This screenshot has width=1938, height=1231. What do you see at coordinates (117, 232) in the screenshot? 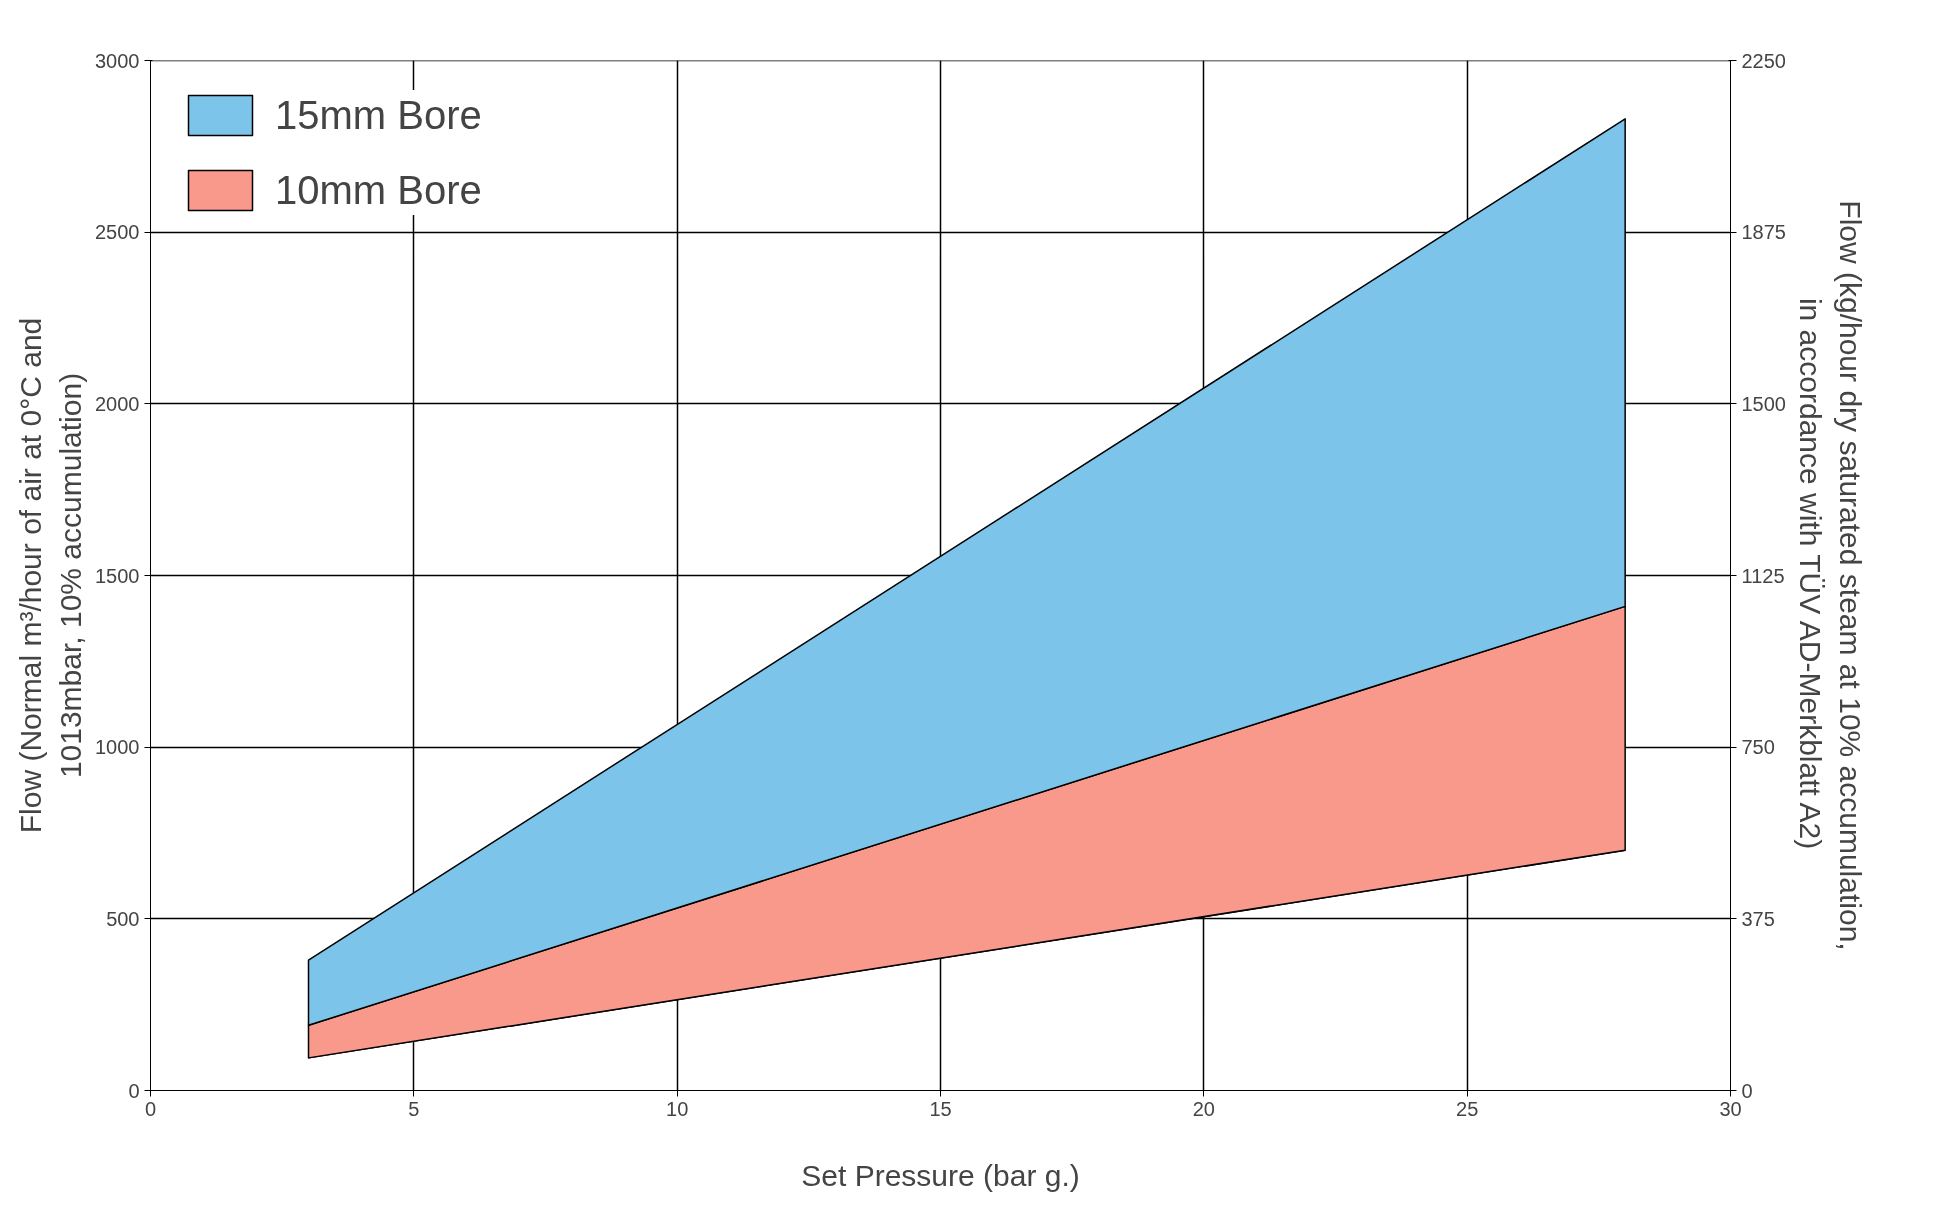
I see `y-tick-label: 2500` at bounding box center [117, 232].